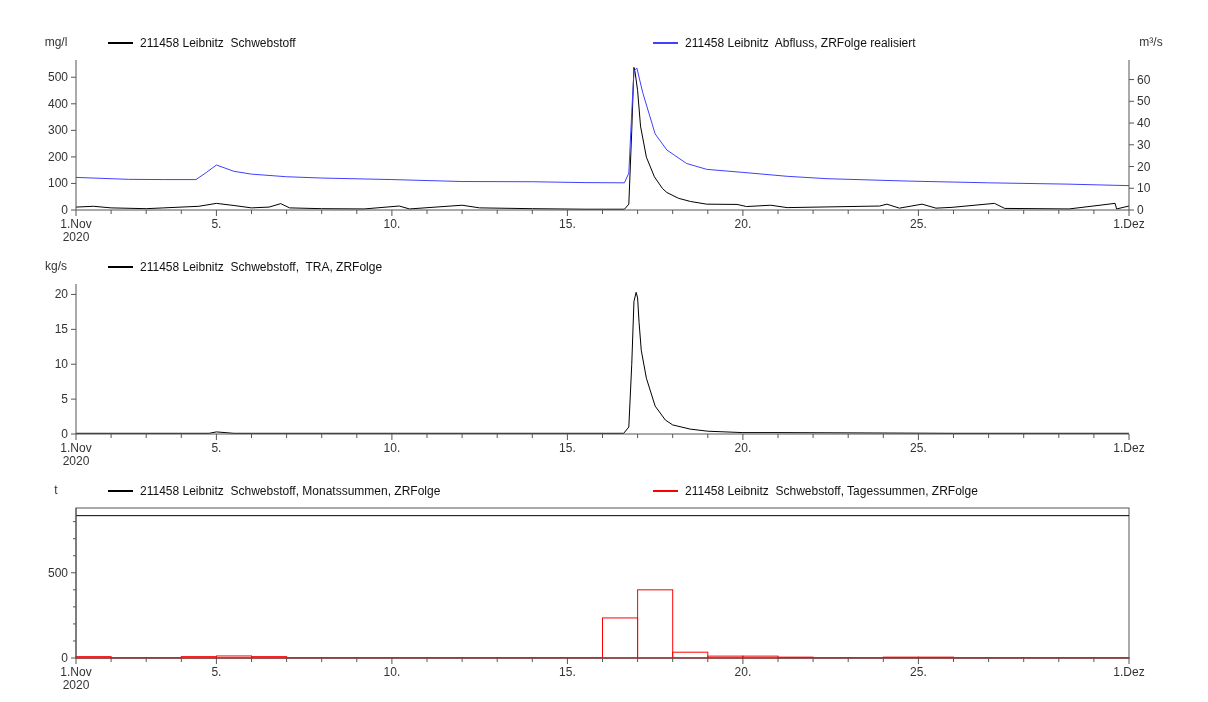 This screenshot has height=702, width=1208. Describe the element at coordinates (261, 267) in the screenshot. I see `legend-label: 211458 Leibnitz Schwebstoff, TRA, ZRFolge` at that location.